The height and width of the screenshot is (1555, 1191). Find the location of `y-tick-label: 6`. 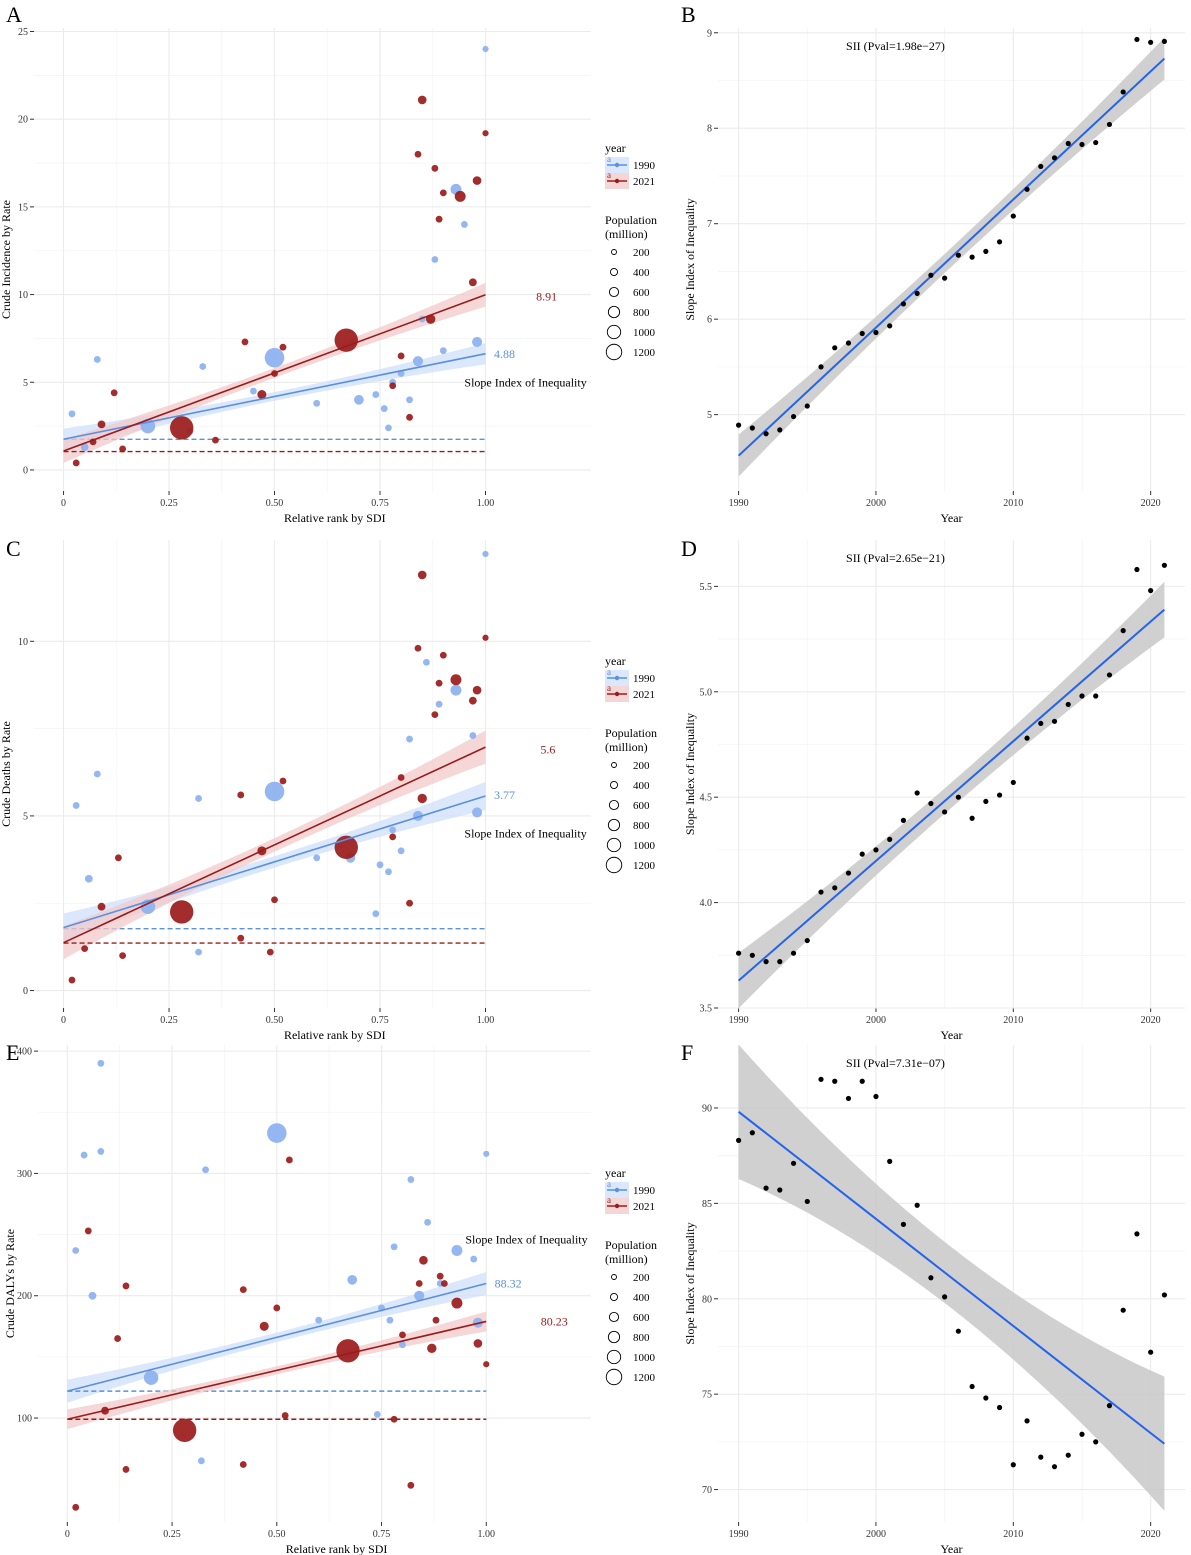

y-tick-label: 6 is located at coordinates (709, 320).